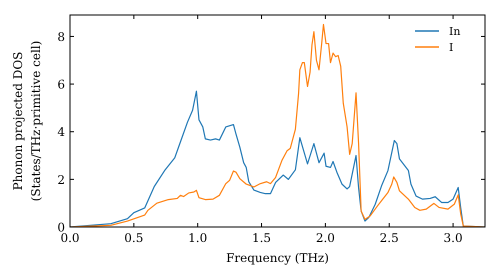  What do you see at coordinates (277, 258) in the screenshot?
I see `x-axis-title: Frequency (THz)` at bounding box center [277, 258].